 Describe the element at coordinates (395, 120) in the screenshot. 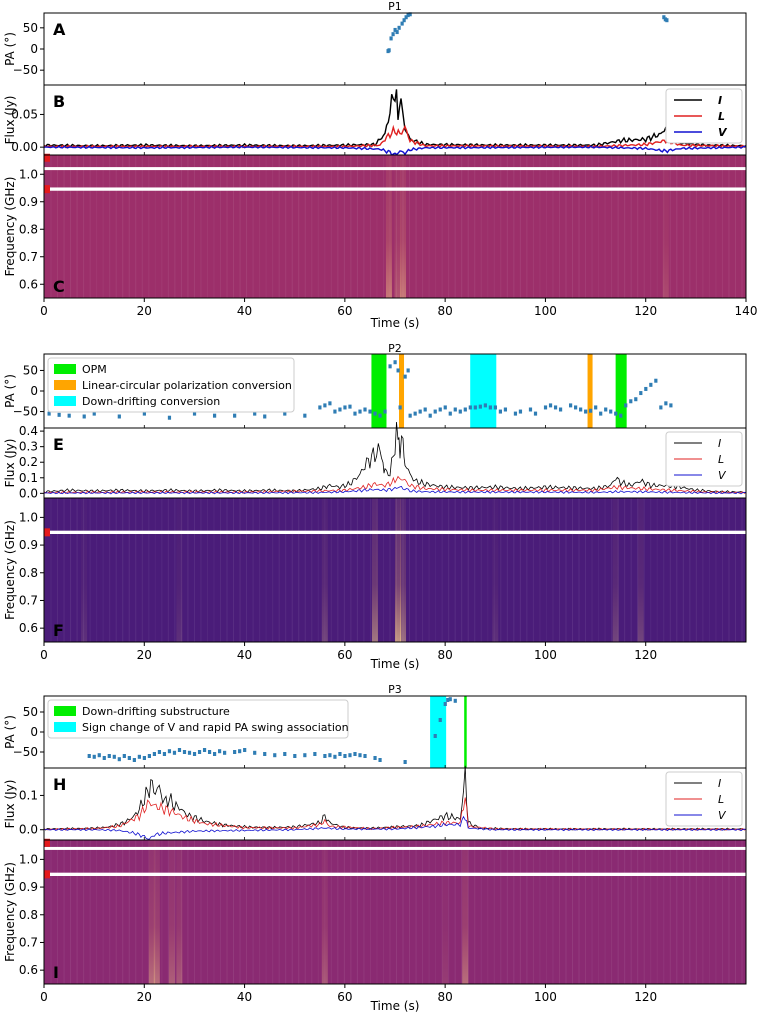

I see `flux-background` at that location.